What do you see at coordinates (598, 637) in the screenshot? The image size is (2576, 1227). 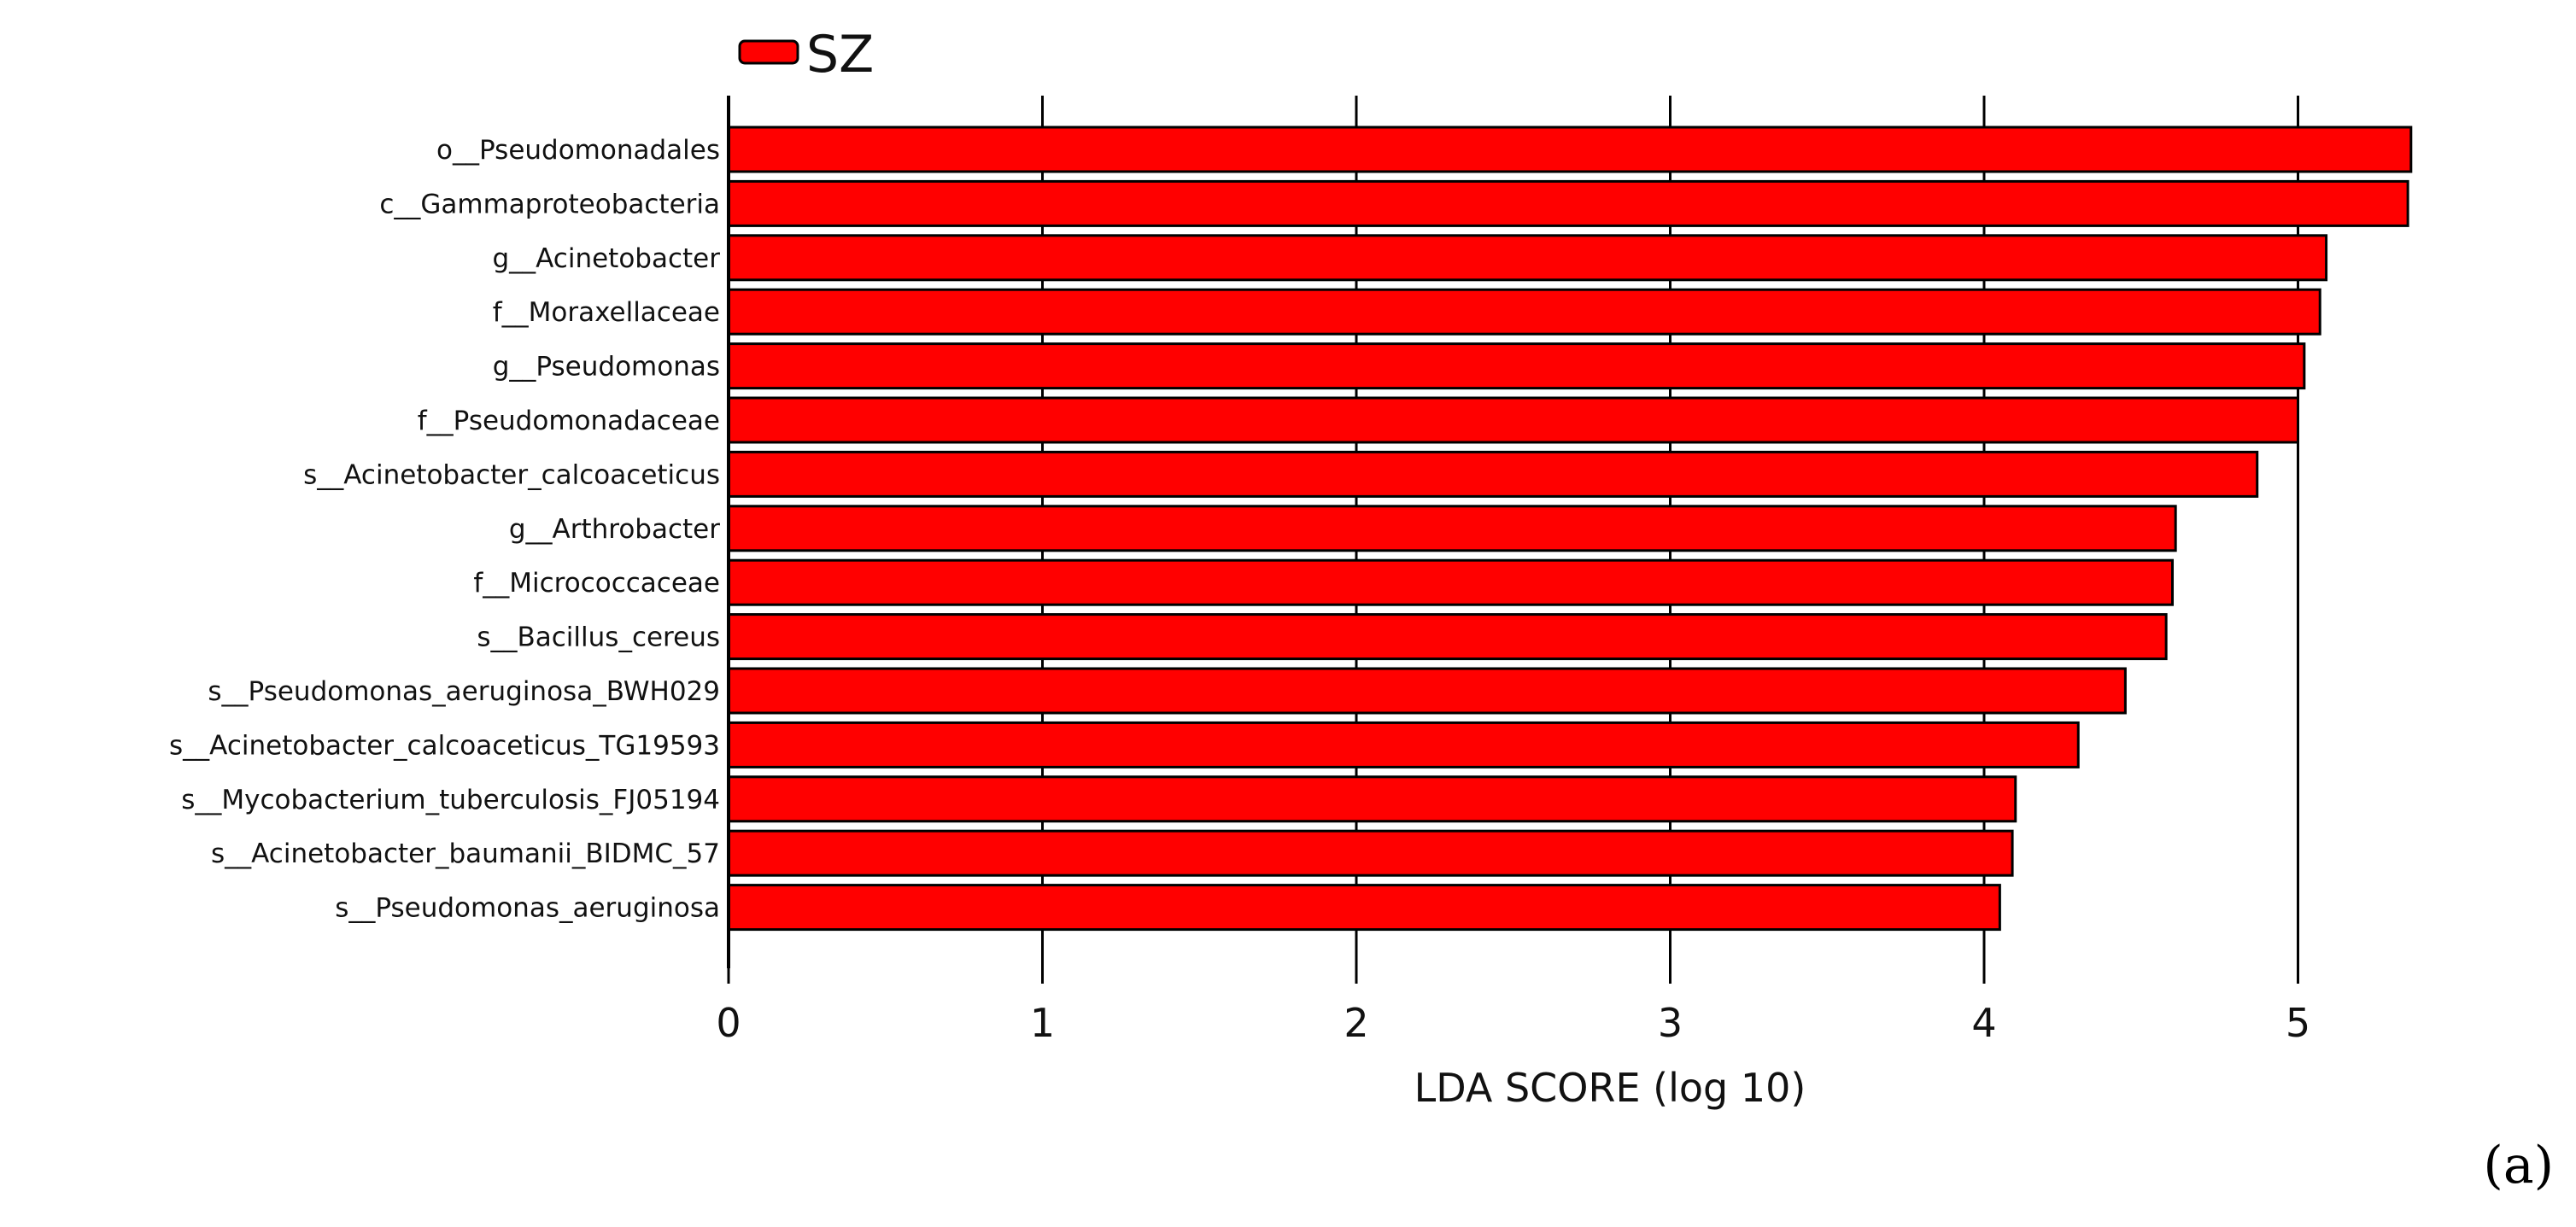 I see `category-label: s__Bacillus_cereus` at bounding box center [598, 637].